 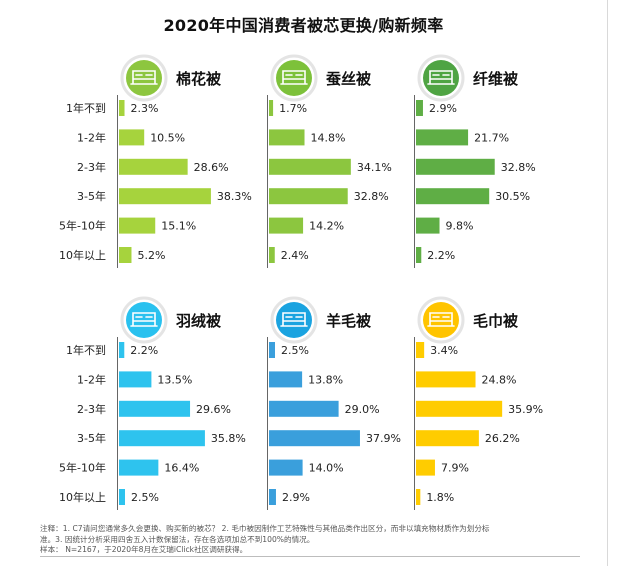 I want to click on panel-3-value-label-1: 2.9%, so click(x=443, y=108).